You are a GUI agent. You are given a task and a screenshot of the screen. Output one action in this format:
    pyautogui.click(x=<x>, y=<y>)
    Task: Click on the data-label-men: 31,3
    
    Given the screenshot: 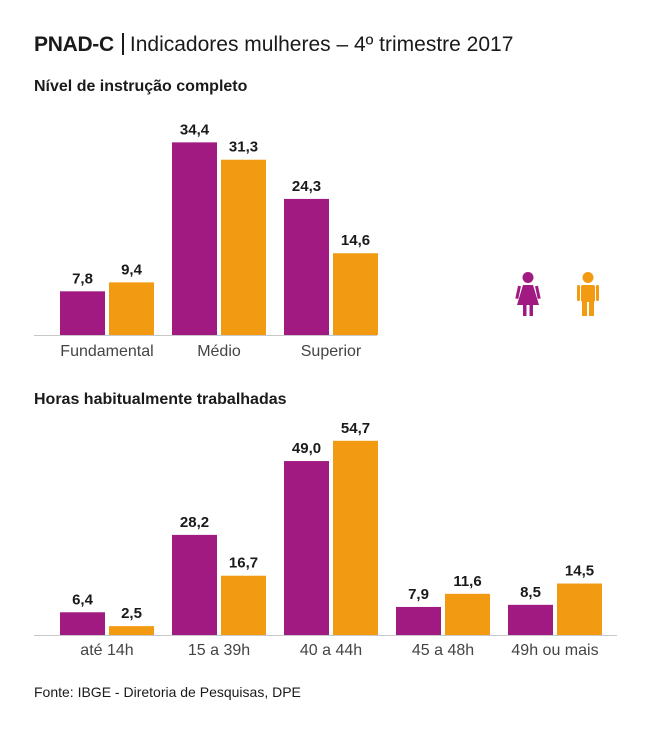 What is the action you would take?
    pyautogui.click(x=243, y=147)
    